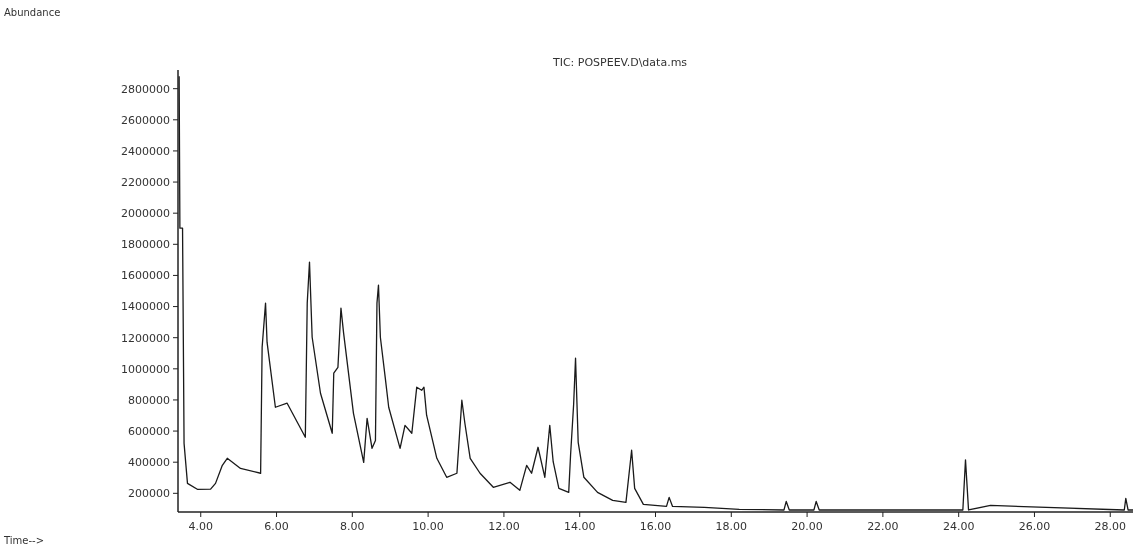 This screenshot has height=551, width=1136. Describe the element at coordinates (145, 214) in the screenshot. I see `y-tick-label: 2000000` at that location.